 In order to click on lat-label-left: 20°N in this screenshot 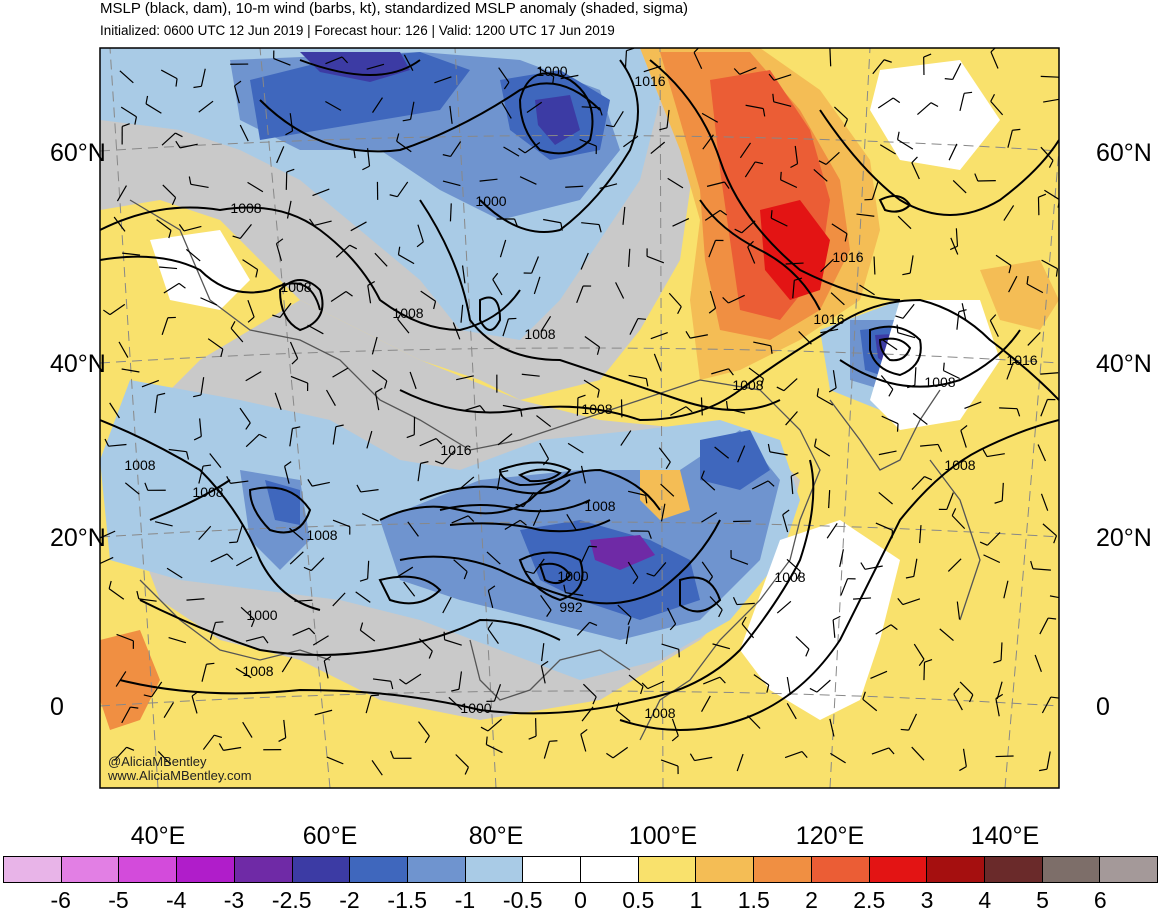, I will do `click(78, 538)`.